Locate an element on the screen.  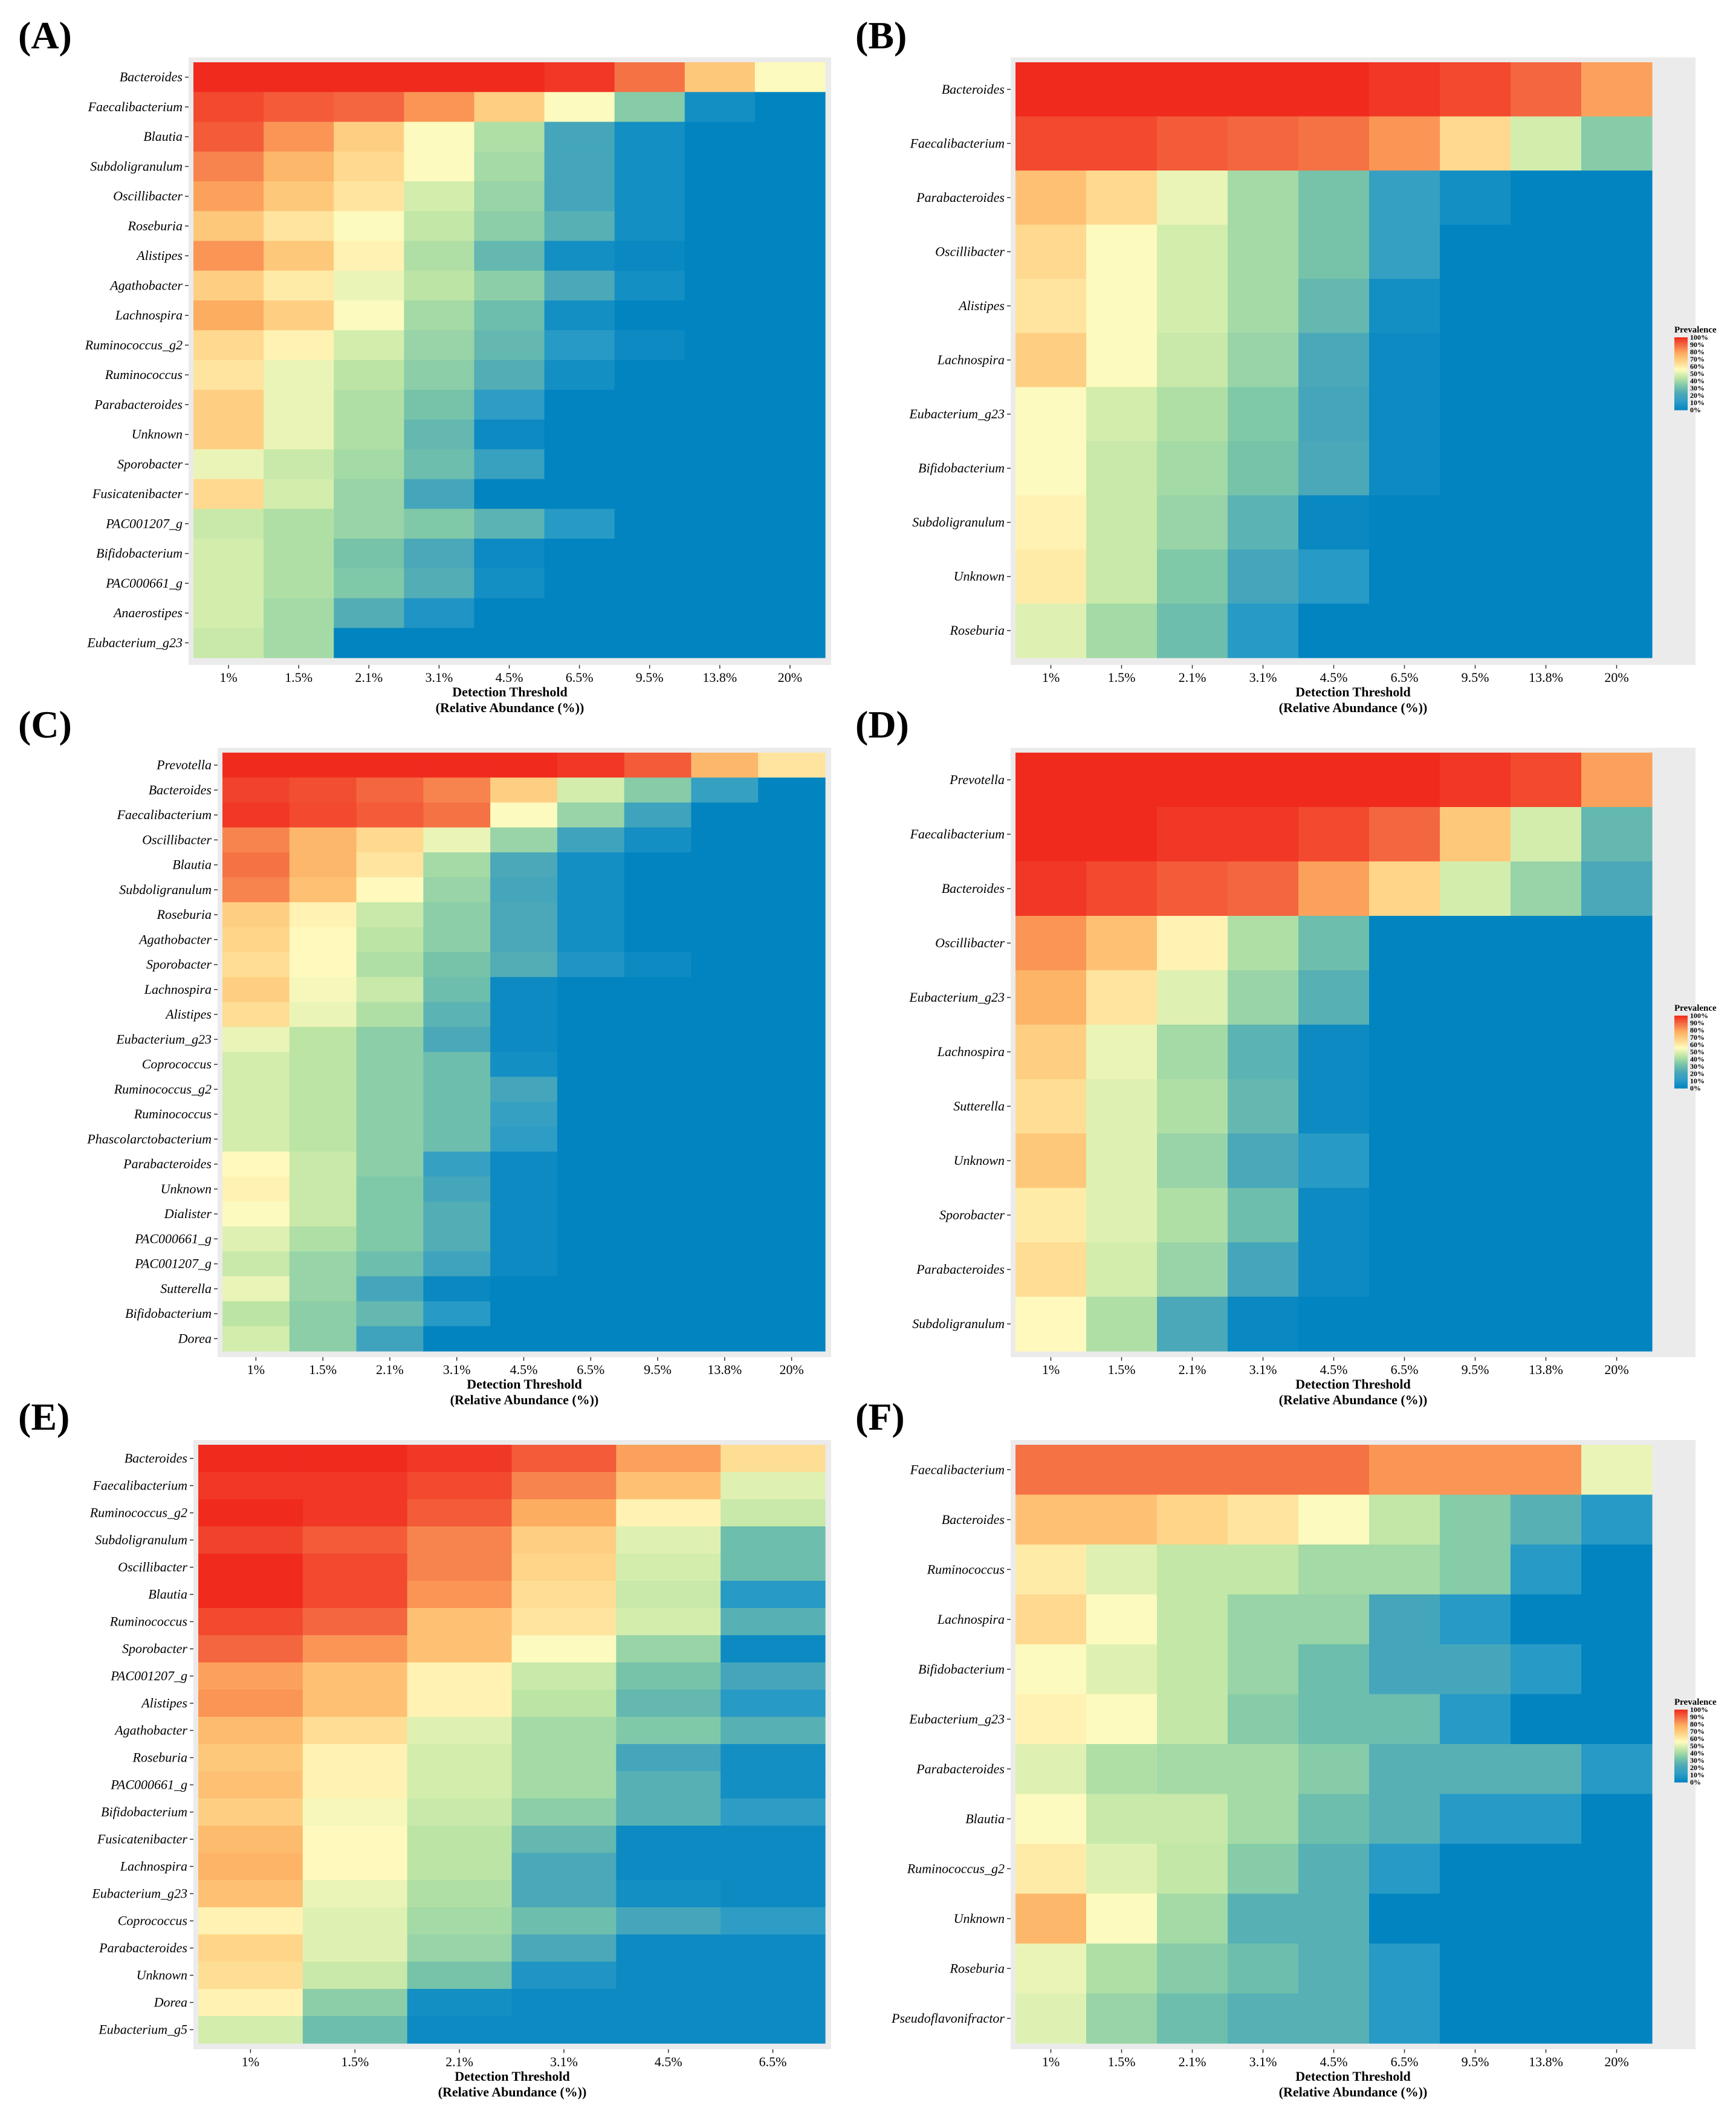
row-label: Sutterella is located at coordinates (186, 1288).